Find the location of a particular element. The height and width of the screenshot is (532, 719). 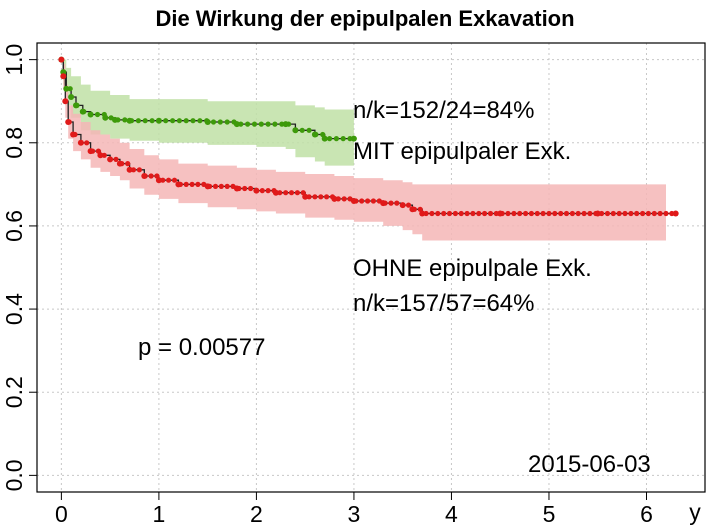

y-tick-label: 1.0 is located at coordinates (14, 60).